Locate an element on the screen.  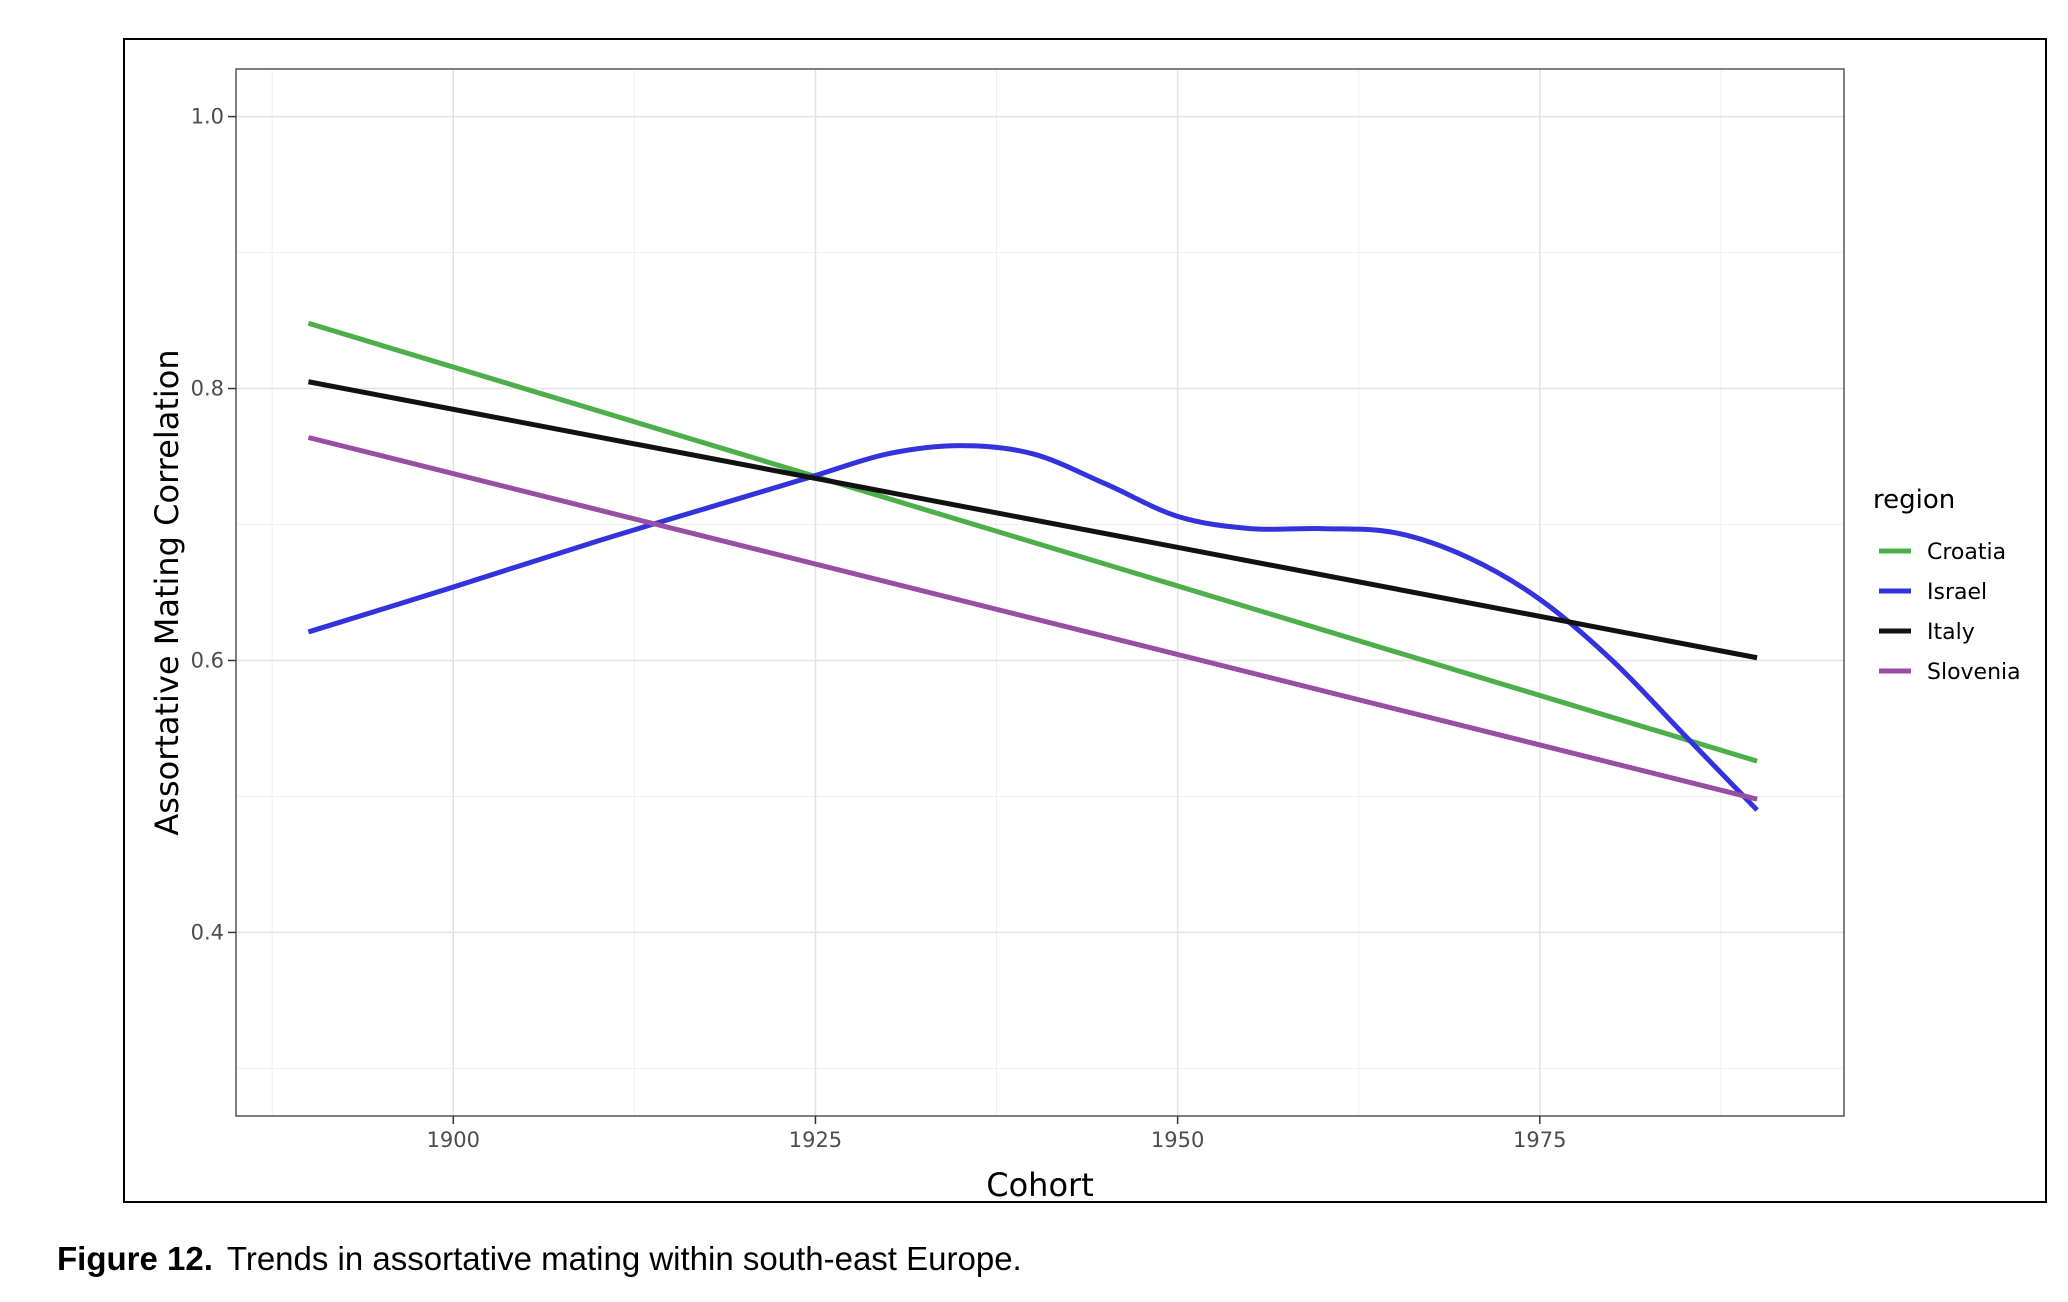
x-axis-title: Cohort is located at coordinates (1039, 1185).